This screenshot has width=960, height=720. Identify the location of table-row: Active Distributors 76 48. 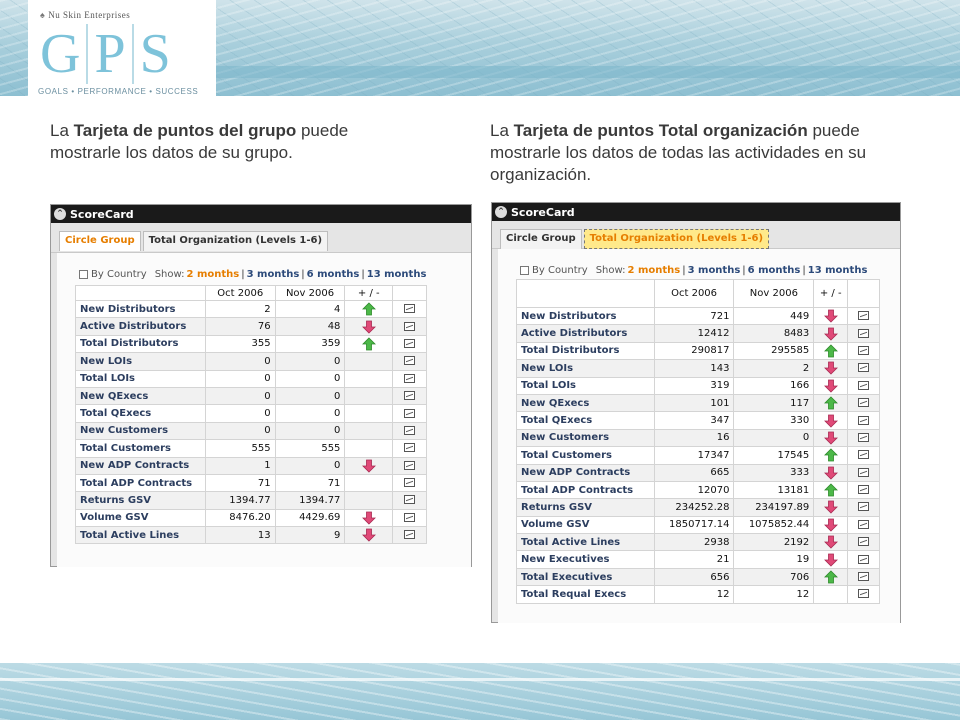
(251, 326).